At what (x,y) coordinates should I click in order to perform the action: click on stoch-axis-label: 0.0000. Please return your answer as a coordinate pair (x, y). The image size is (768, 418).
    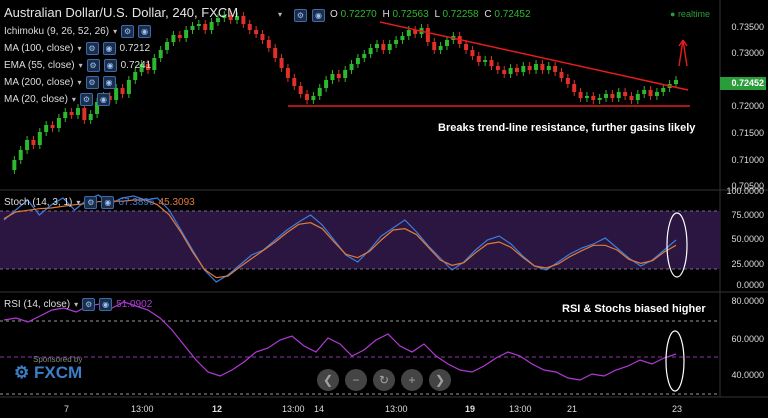
    Looking at the image, I should click on (750, 285).